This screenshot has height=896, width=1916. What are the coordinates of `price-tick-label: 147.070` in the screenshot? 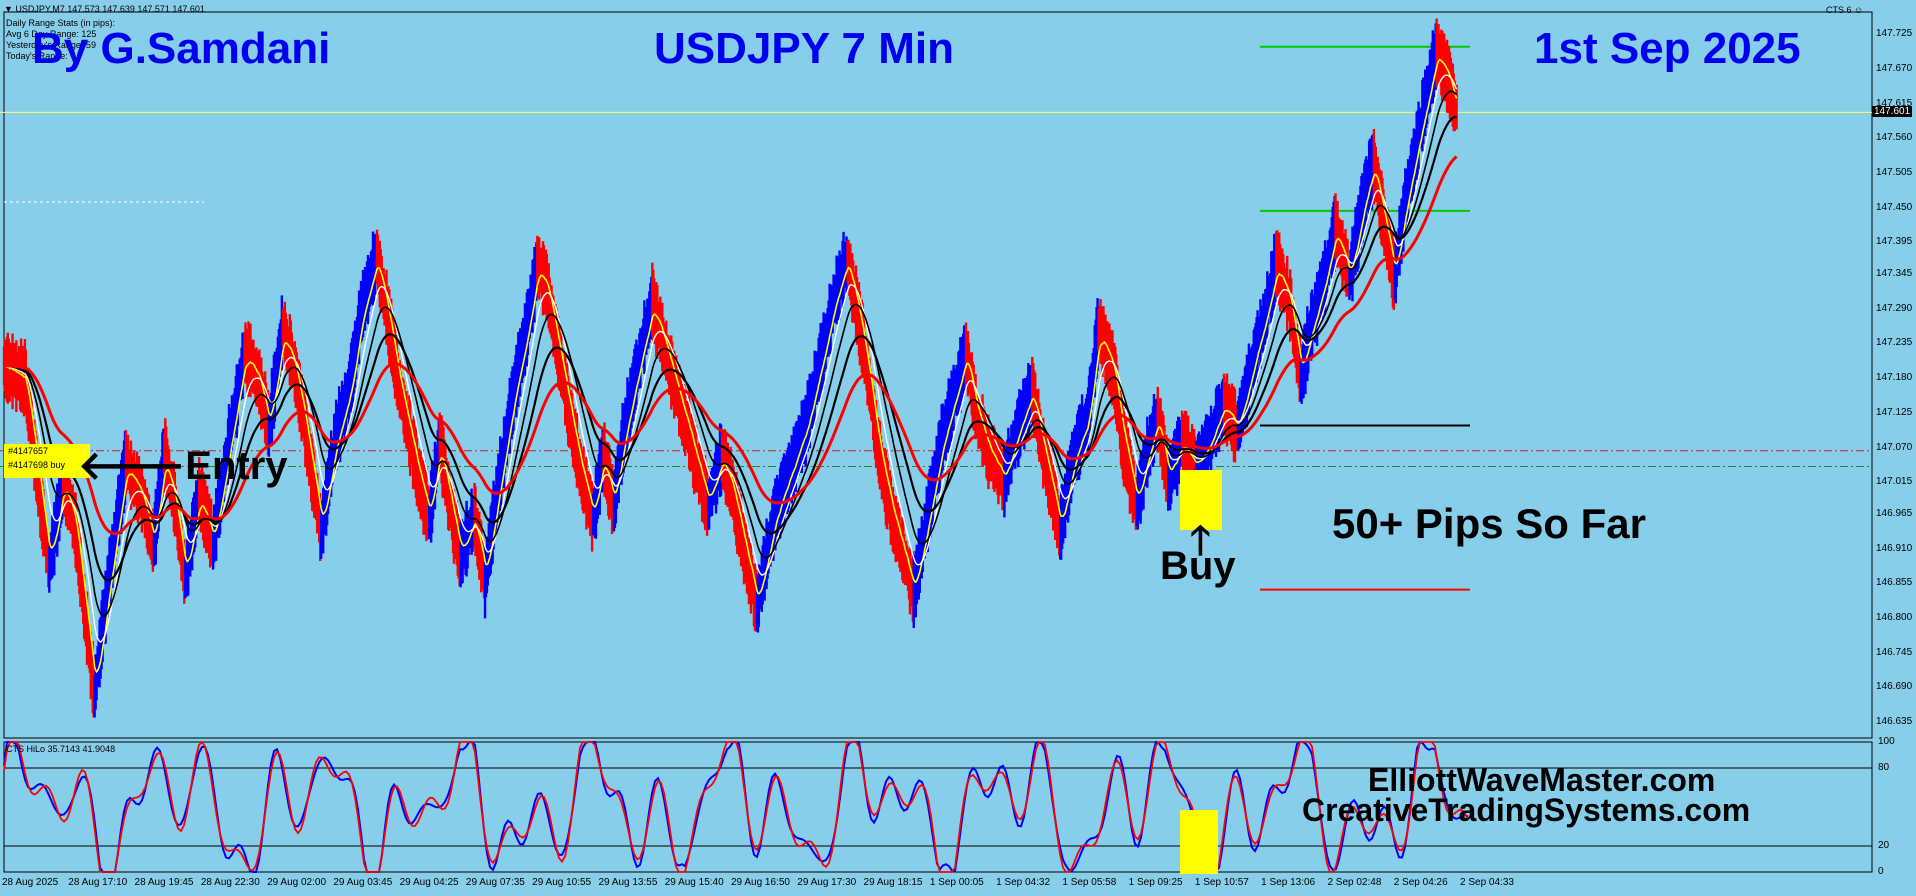 It's located at (1894, 447).